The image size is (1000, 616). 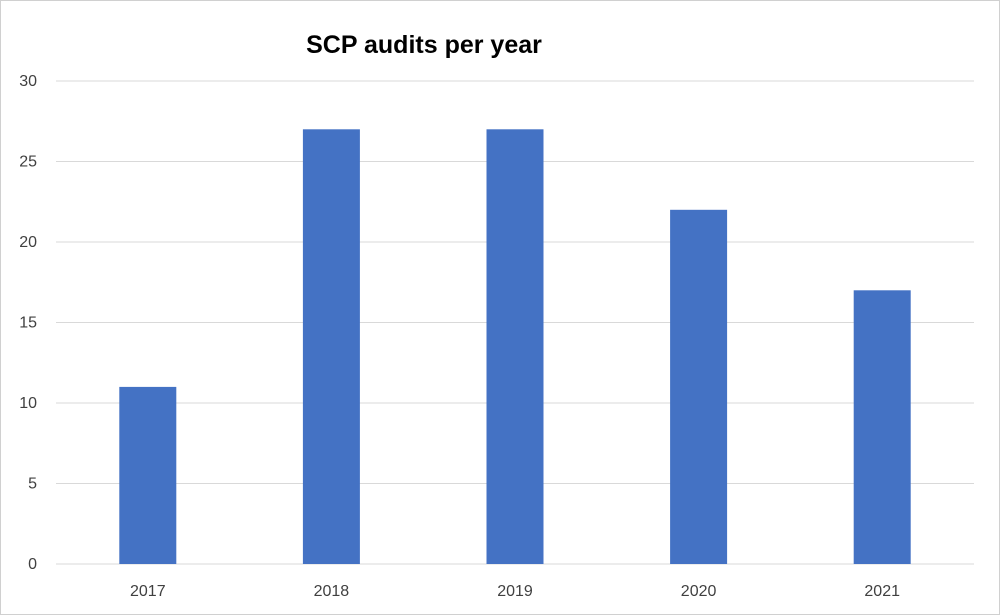 I want to click on x-tick-label: 2018, so click(x=332, y=591).